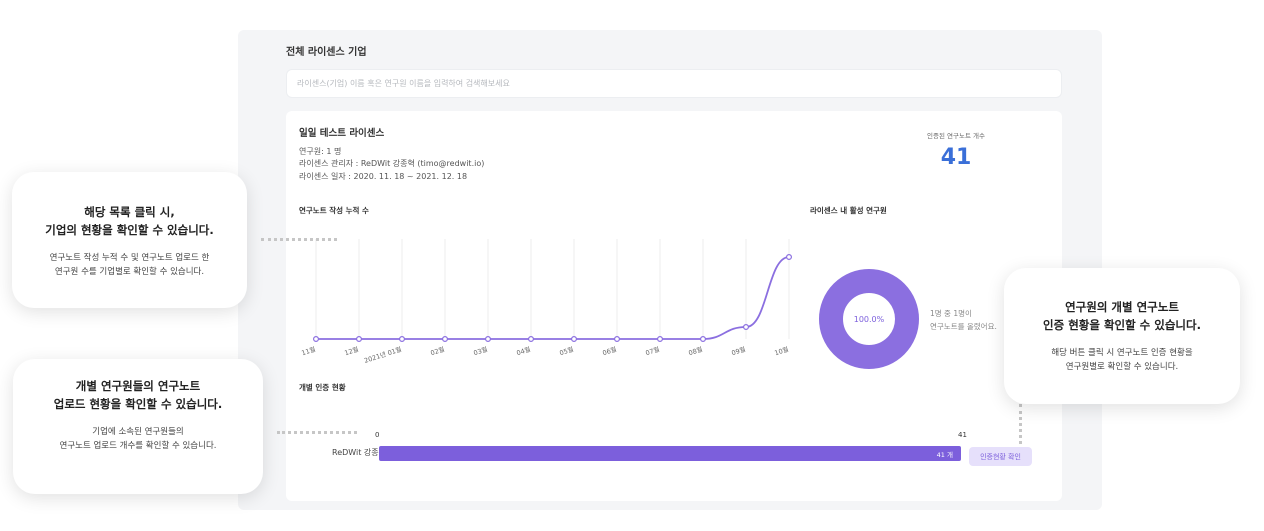 Image resolution: width=1264 pixels, height=531 pixels. What do you see at coordinates (480, 350) in the screenshot?
I see `x-tick-label: 03월` at bounding box center [480, 350].